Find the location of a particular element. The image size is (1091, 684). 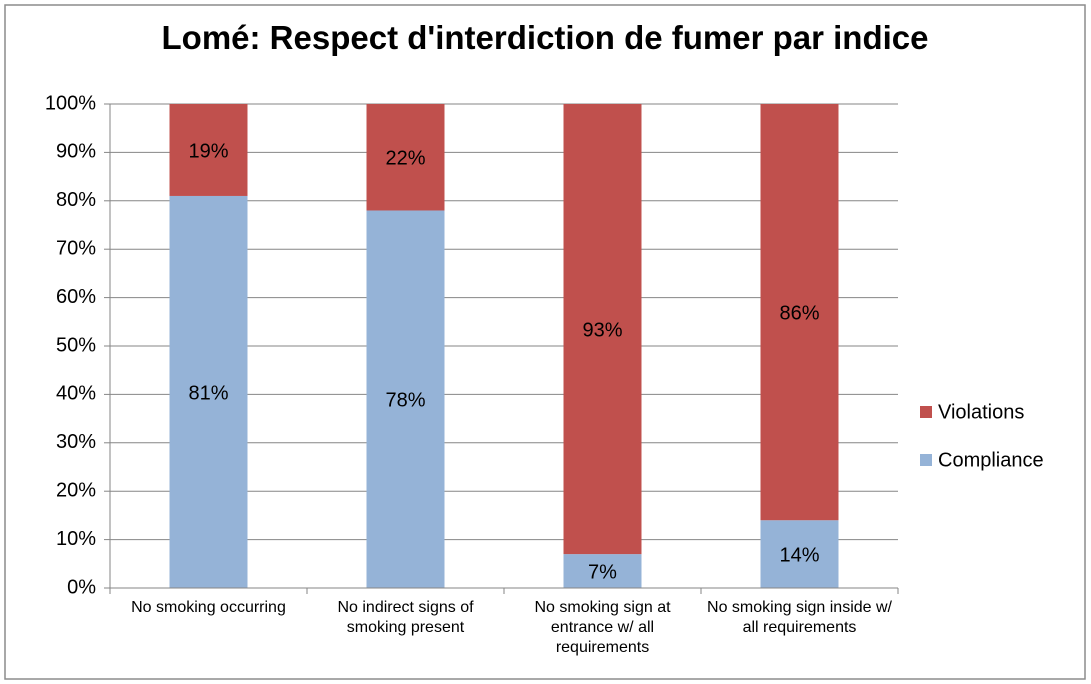

value-label: 14% is located at coordinates (799, 555).